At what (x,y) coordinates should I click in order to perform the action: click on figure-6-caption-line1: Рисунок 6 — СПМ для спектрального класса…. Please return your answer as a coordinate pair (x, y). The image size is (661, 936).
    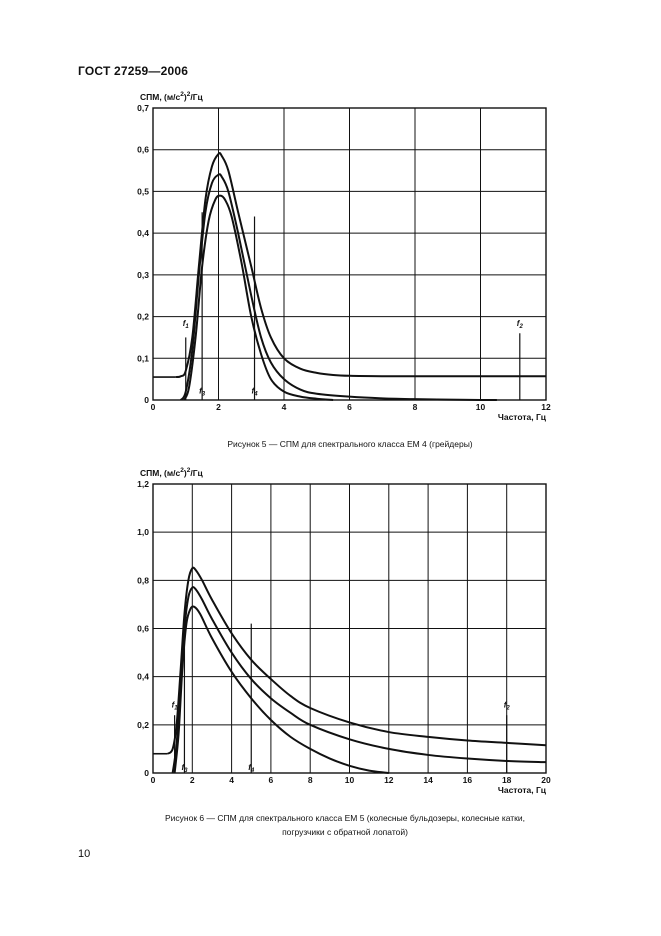
    Looking at the image, I should click on (345, 818).